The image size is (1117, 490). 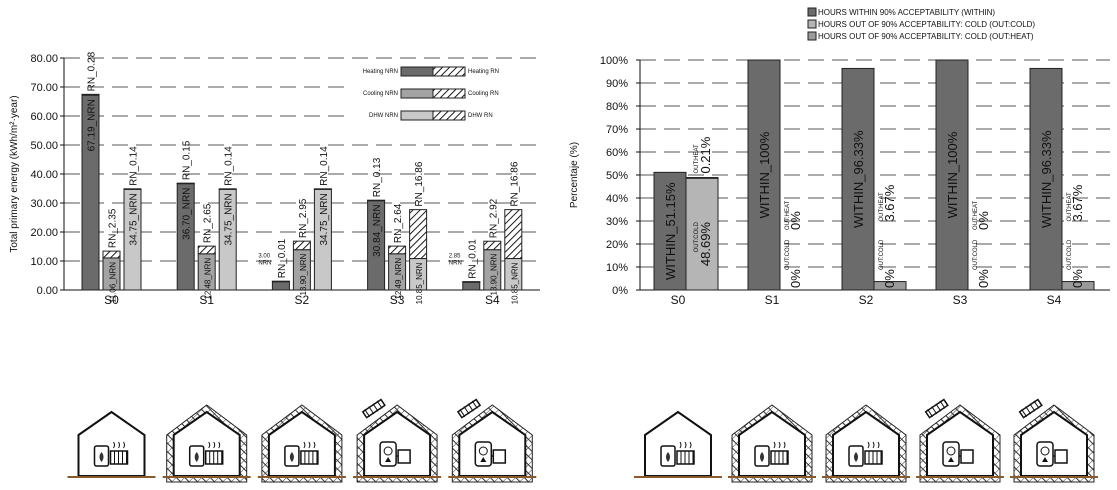 What do you see at coordinates (113, 282) in the screenshot?
I see `nrn-data-label: 11.06_NRN` at bounding box center [113, 282].